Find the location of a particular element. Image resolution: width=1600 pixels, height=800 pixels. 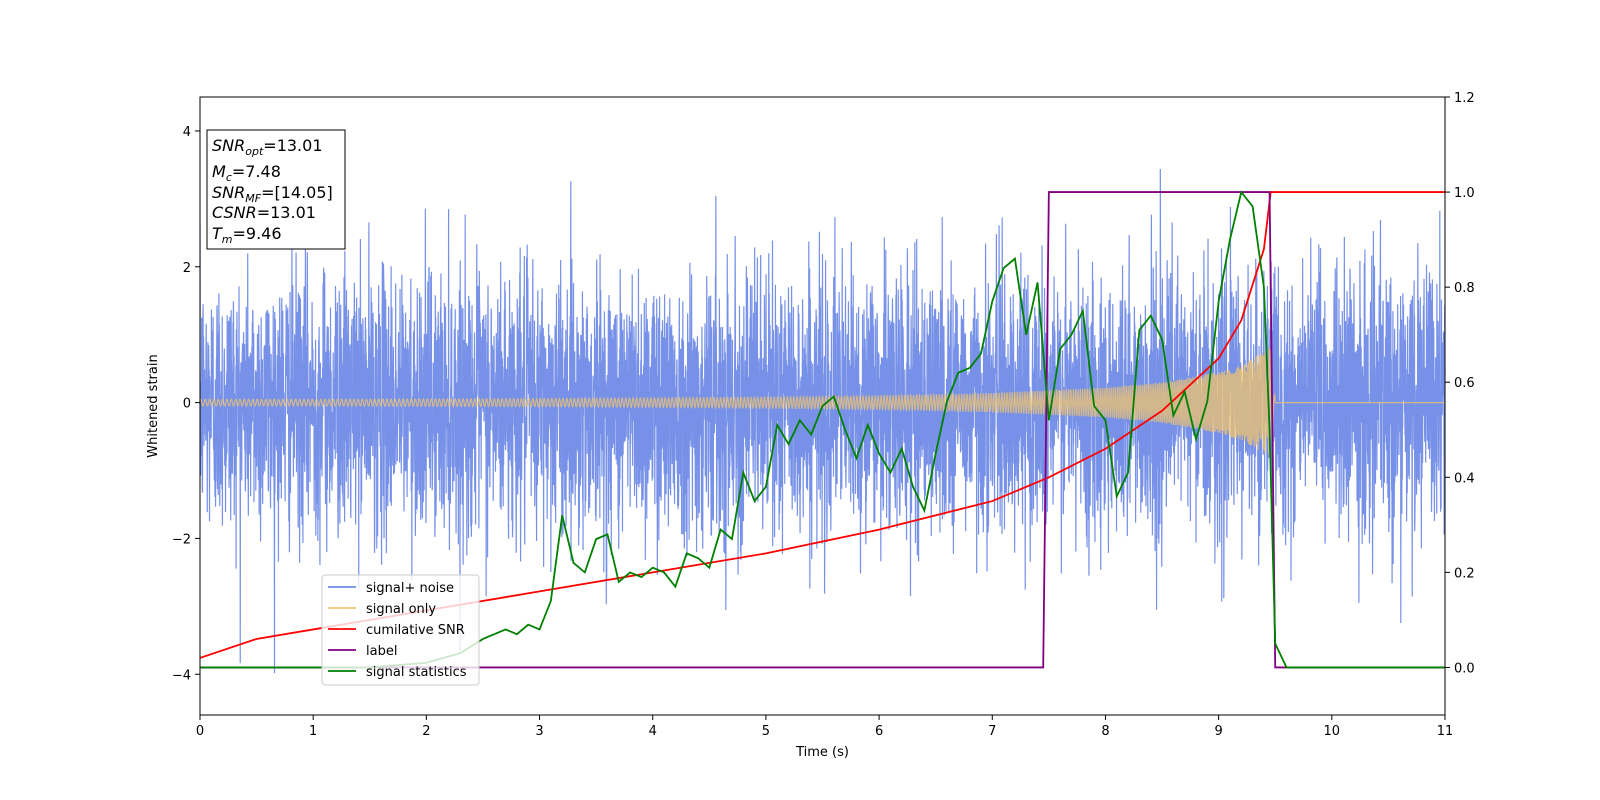

y-left-tick-label: −2 is located at coordinates (181, 539).